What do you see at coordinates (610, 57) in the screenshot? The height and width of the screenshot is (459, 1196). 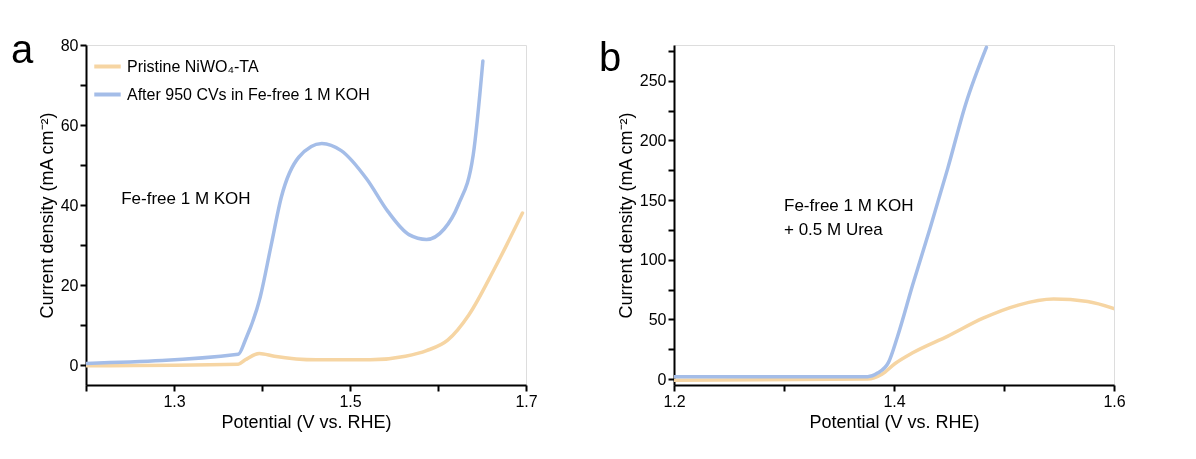 I see `chart-title: b` at bounding box center [610, 57].